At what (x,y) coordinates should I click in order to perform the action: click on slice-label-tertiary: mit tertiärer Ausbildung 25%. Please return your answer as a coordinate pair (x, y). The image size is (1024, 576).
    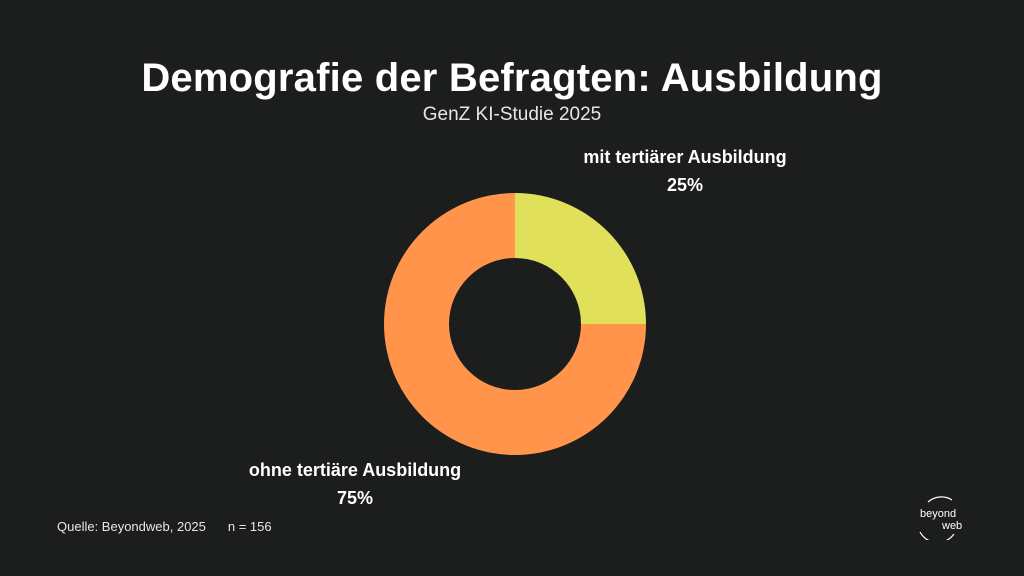
    Looking at the image, I should click on (685, 171).